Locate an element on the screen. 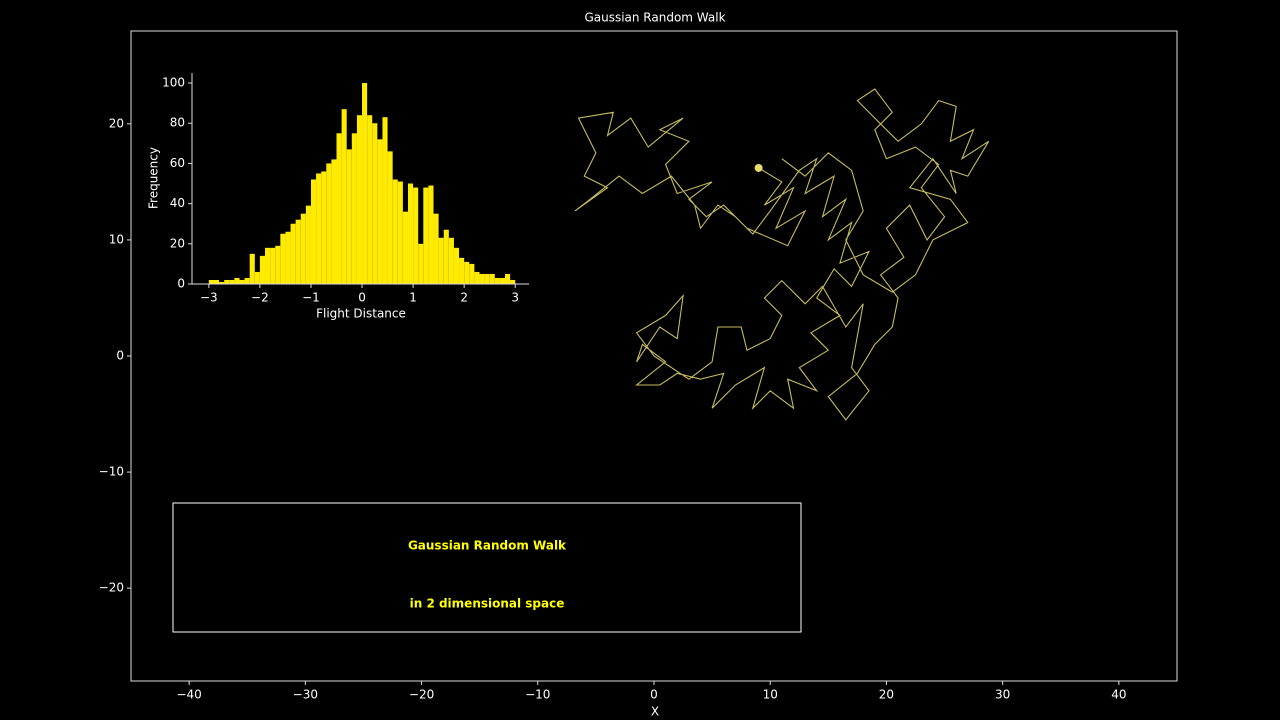  x-axis-label: X is located at coordinates (655, 712).